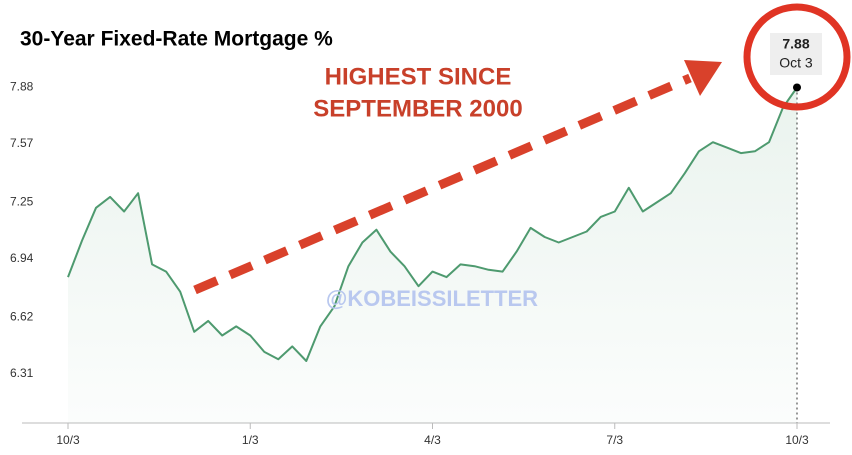 The width and height of the screenshot is (852, 455). What do you see at coordinates (22, 87) in the screenshot?
I see `y-tick-label: 7.88` at bounding box center [22, 87].